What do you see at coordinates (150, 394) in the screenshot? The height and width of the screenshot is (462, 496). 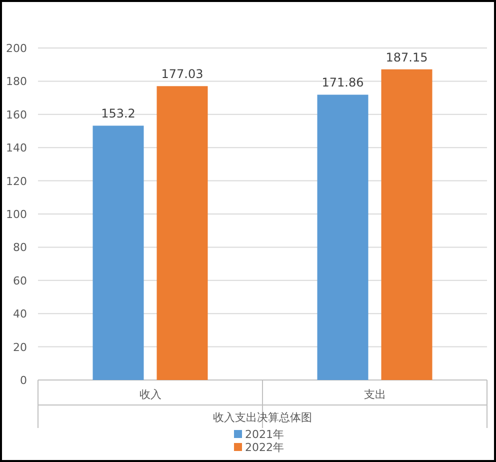 I see `x-tick-label: 收入` at bounding box center [150, 394].